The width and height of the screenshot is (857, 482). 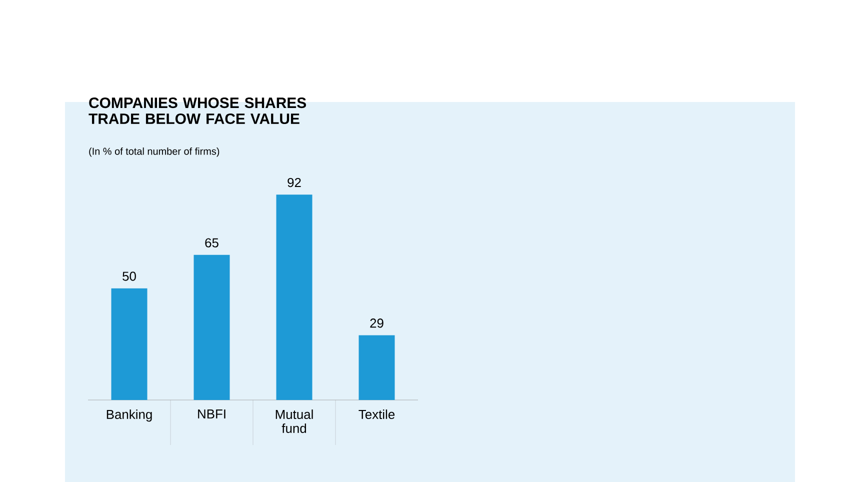 What do you see at coordinates (197, 111) in the screenshot?
I see `chart-title: COMPANIES WHOSE SHARES TRADE BELOW FACE VALUE` at bounding box center [197, 111].